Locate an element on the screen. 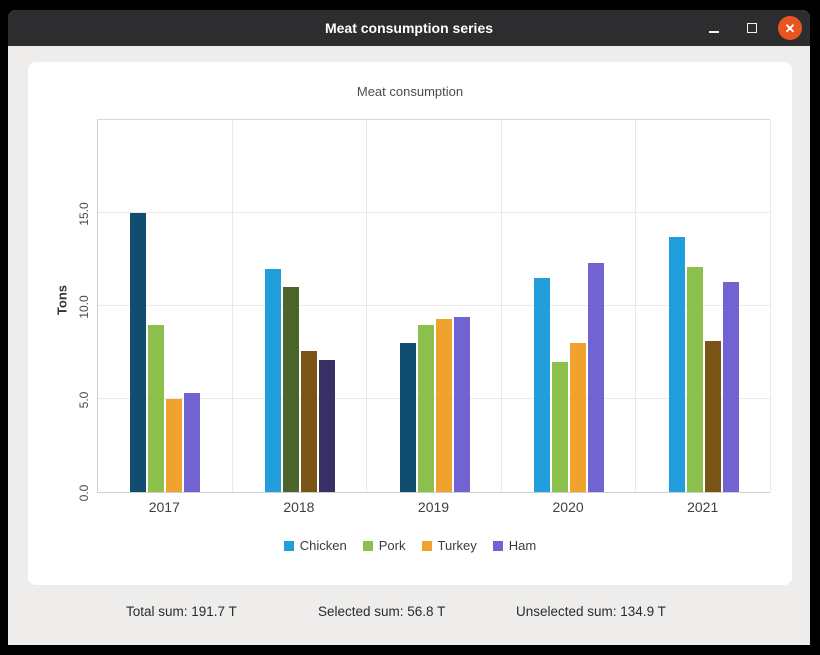 The height and width of the screenshot is (655, 820). y-tick-label: 10.0 is located at coordinates (84, 307).